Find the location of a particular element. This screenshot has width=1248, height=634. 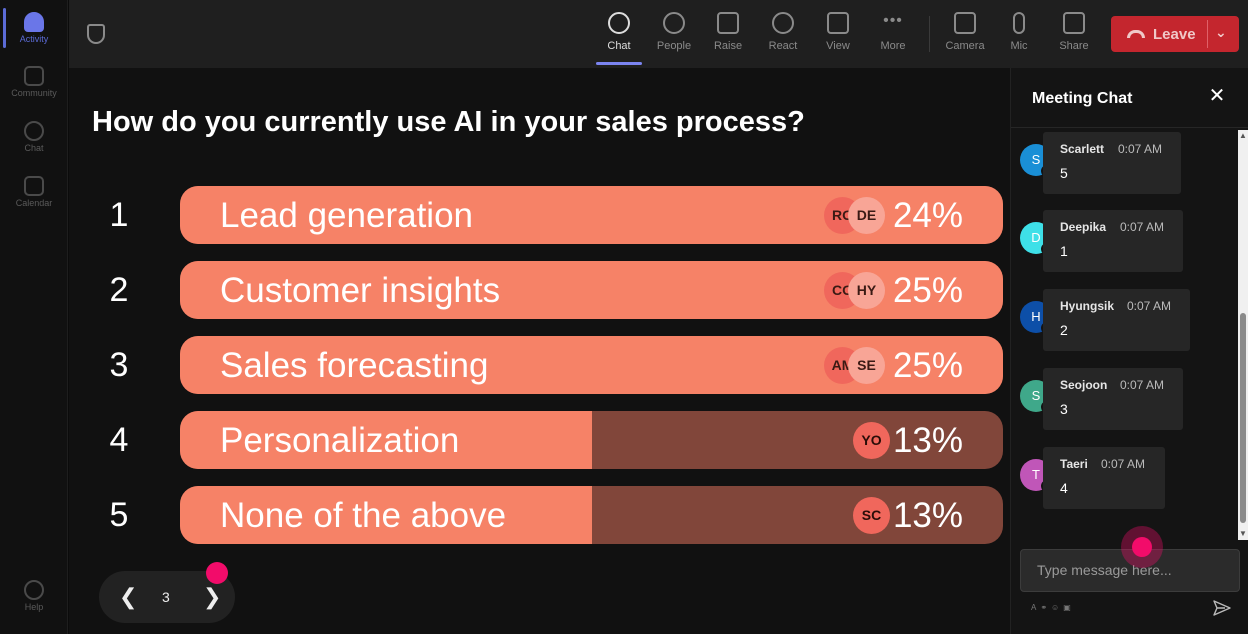

mic-button-label: Mic is located at coordinates (1019, 46).